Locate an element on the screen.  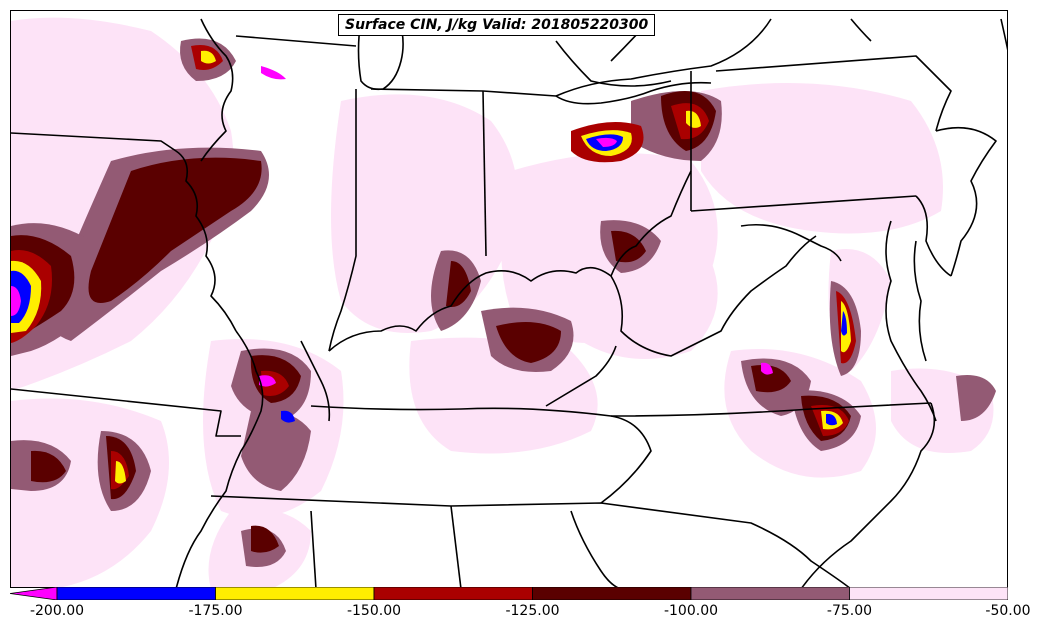
colorbar-tick-label: -75.00 is located at coordinates (849, 611).